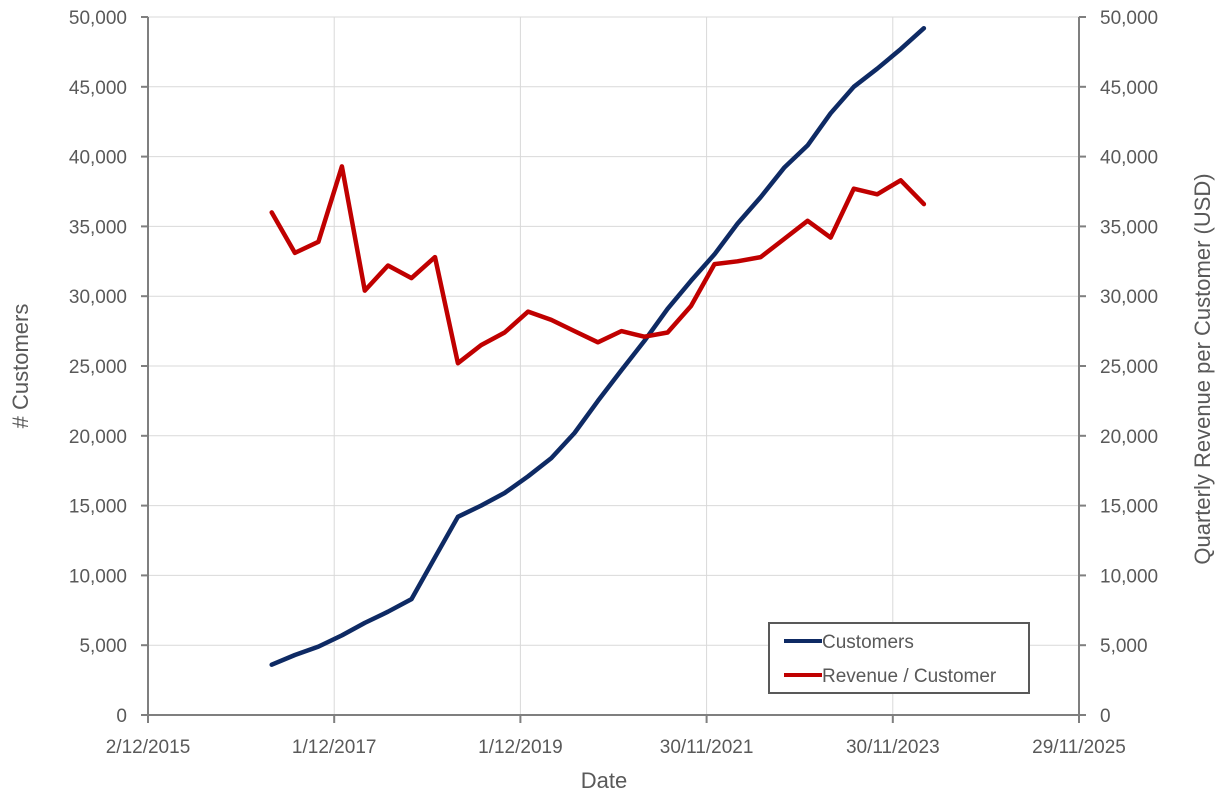 Image resolution: width=1222 pixels, height=804 pixels. What do you see at coordinates (1129, 367) in the screenshot?
I see `y-tick-label-right: 25,000` at bounding box center [1129, 367].